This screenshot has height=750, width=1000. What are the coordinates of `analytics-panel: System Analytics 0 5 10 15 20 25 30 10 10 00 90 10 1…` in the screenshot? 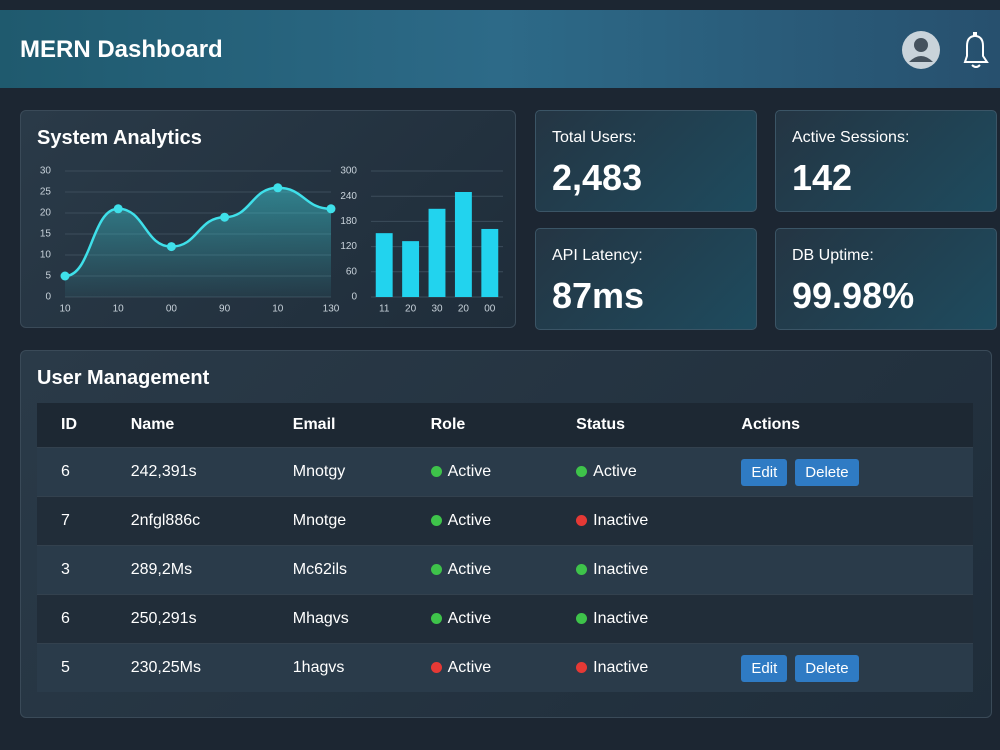 It's located at (268, 219).